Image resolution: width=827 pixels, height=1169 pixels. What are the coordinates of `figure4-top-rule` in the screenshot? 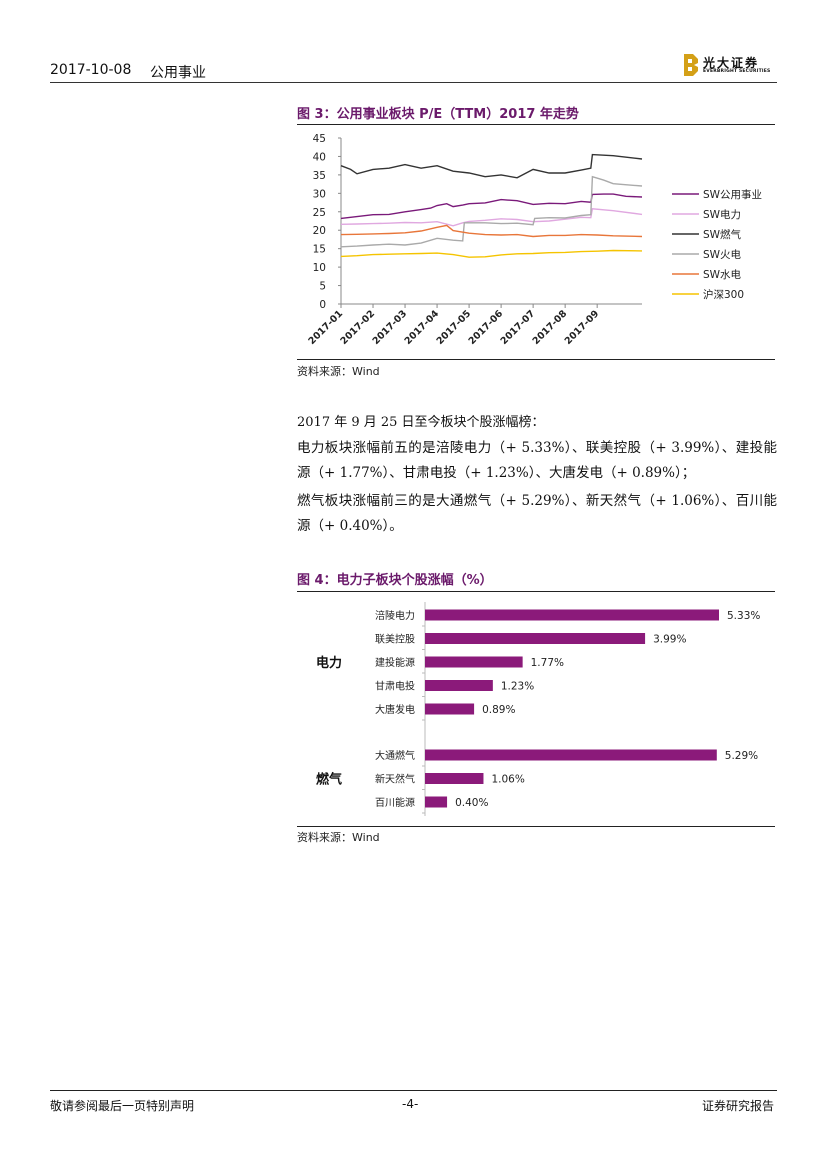 It's located at (536, 591).